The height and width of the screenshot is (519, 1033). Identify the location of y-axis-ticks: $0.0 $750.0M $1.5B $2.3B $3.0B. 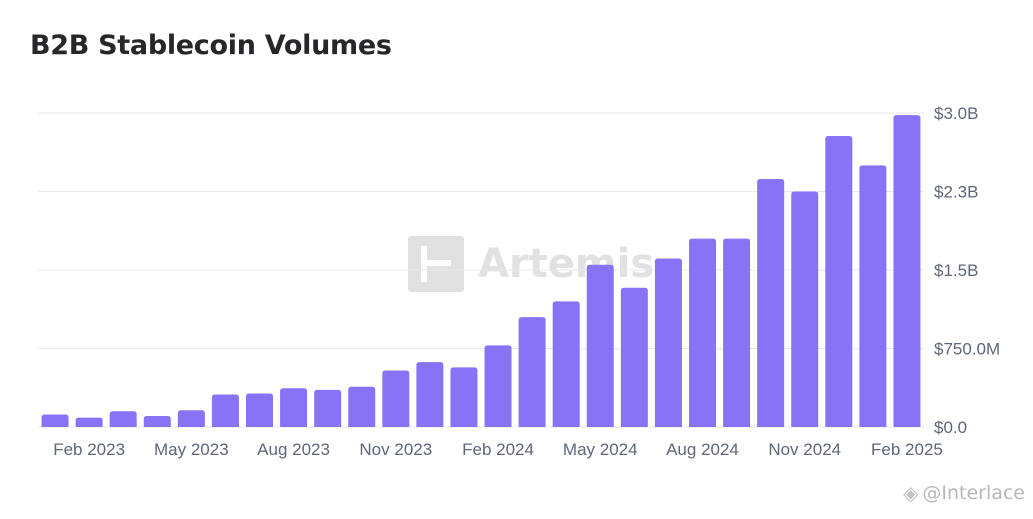
(967, 270).